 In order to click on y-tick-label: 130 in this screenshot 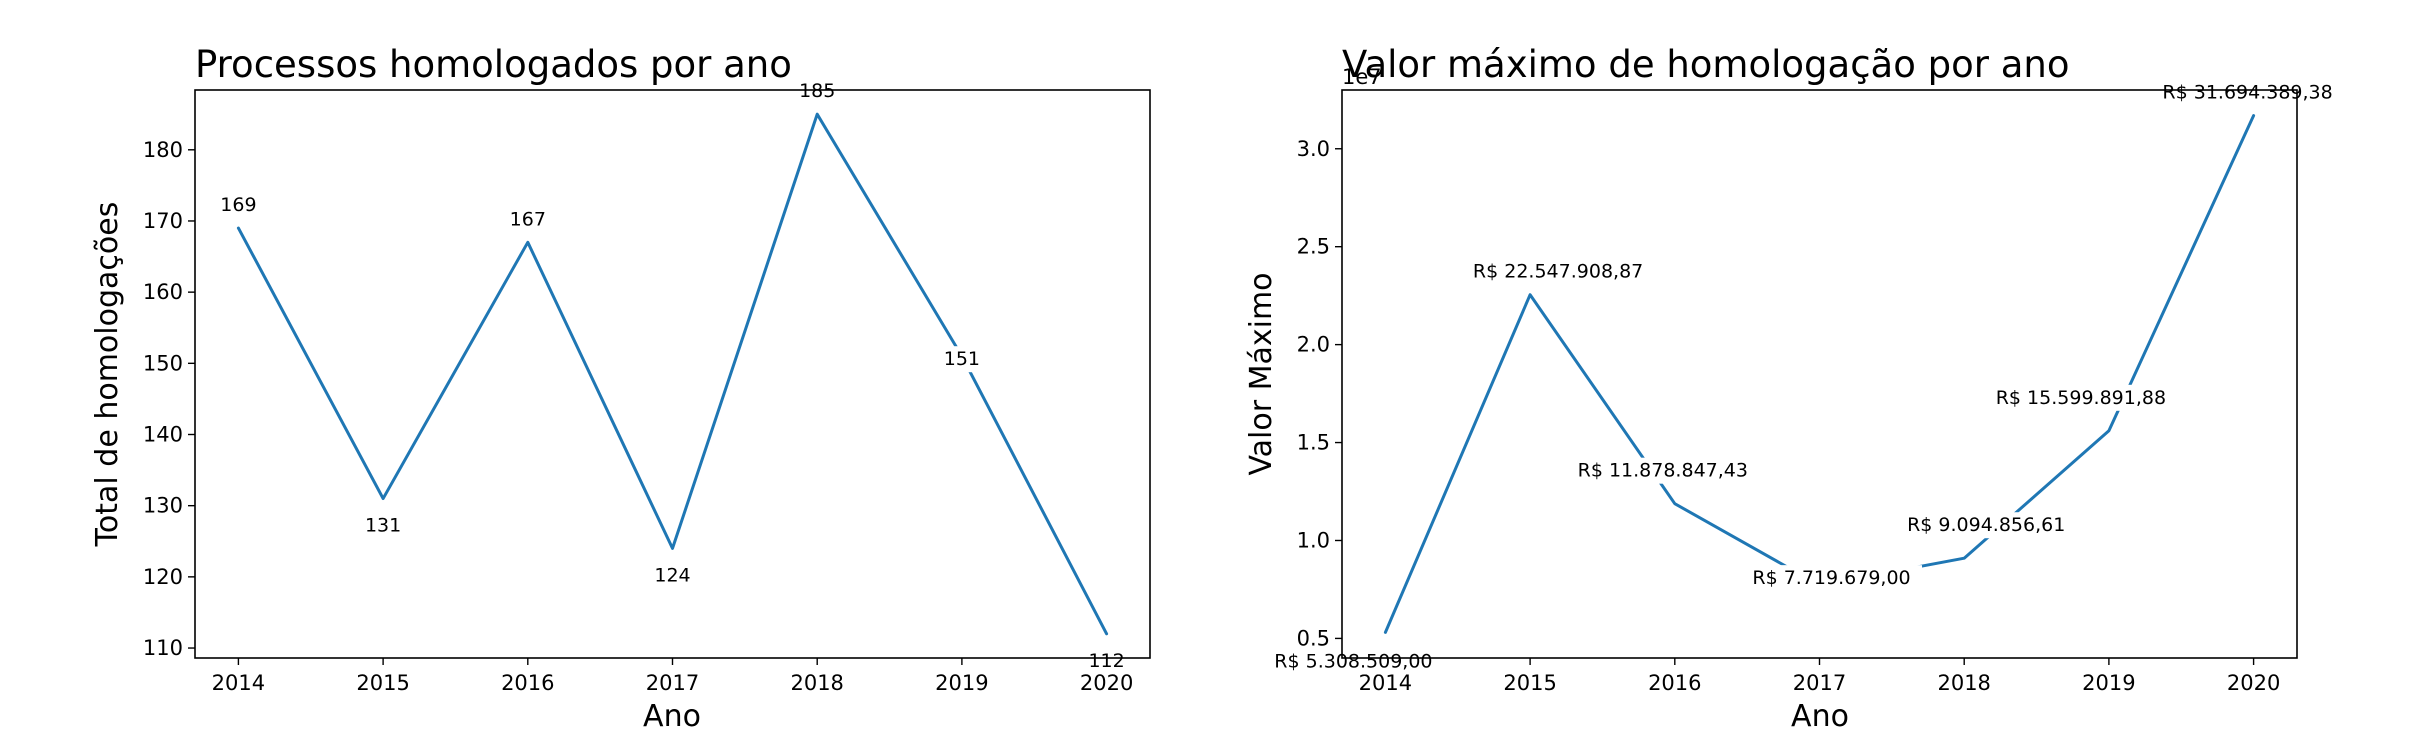, I will do `click(163, 506)`.